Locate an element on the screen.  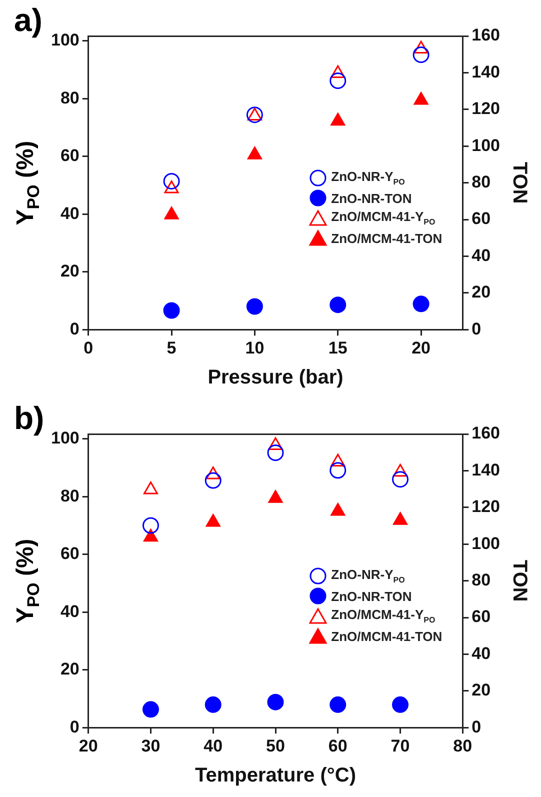
x-tick-label: 70 is located at coordinates (400, 746).